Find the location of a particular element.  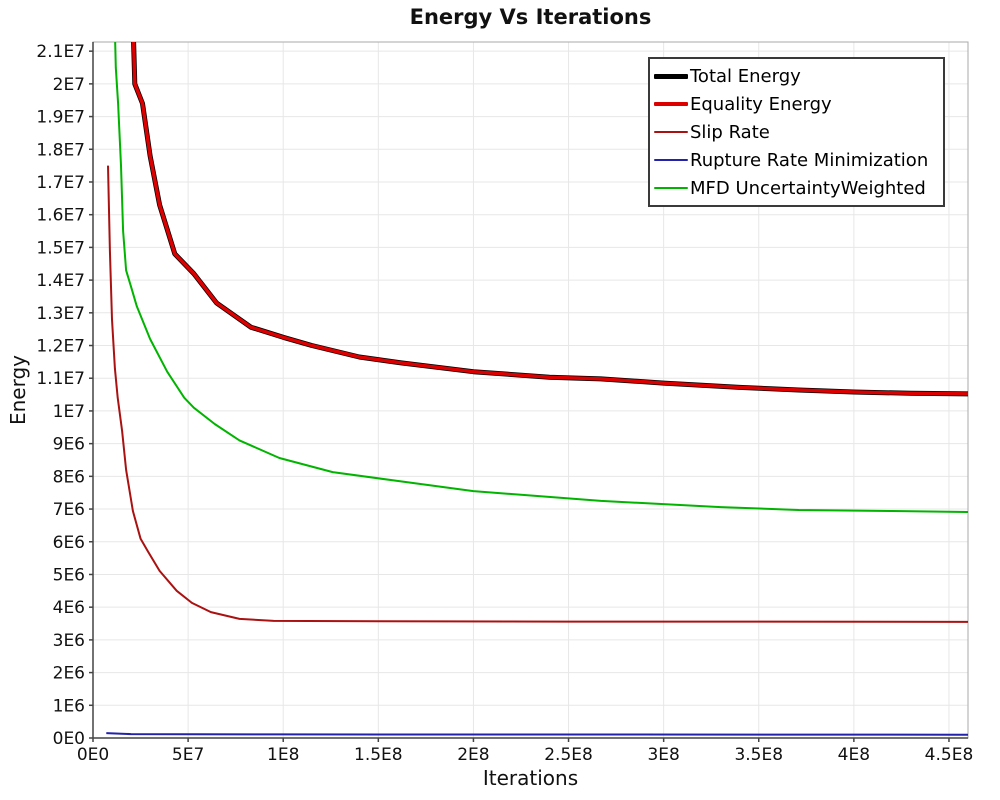

y-tick-label: 2E7 is located at coordinates (69, 85).